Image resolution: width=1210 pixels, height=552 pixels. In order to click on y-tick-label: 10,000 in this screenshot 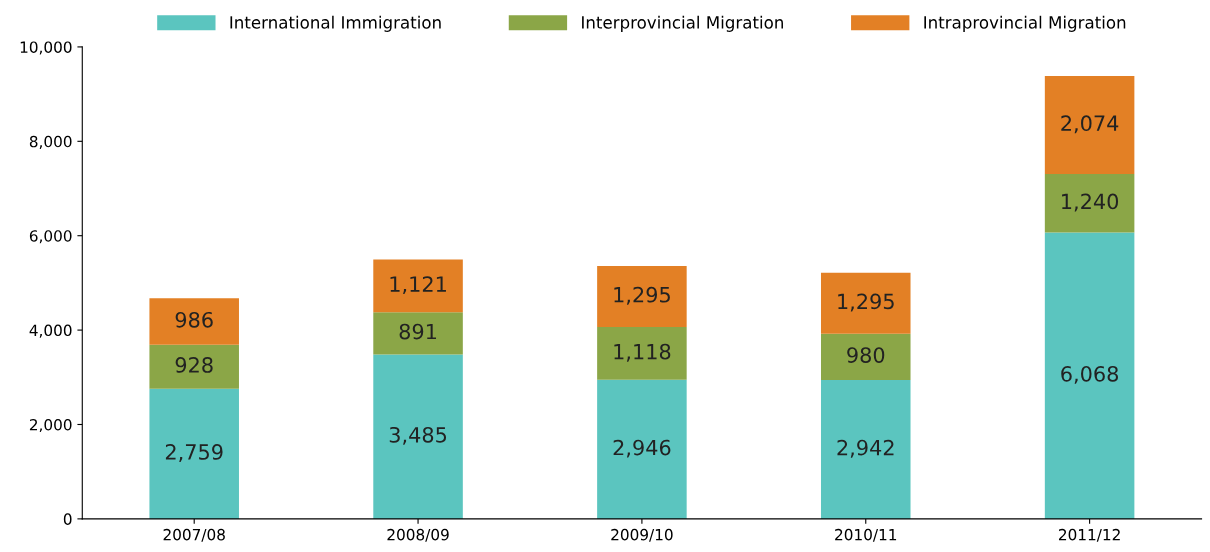, I will do `click(46, 48)`.